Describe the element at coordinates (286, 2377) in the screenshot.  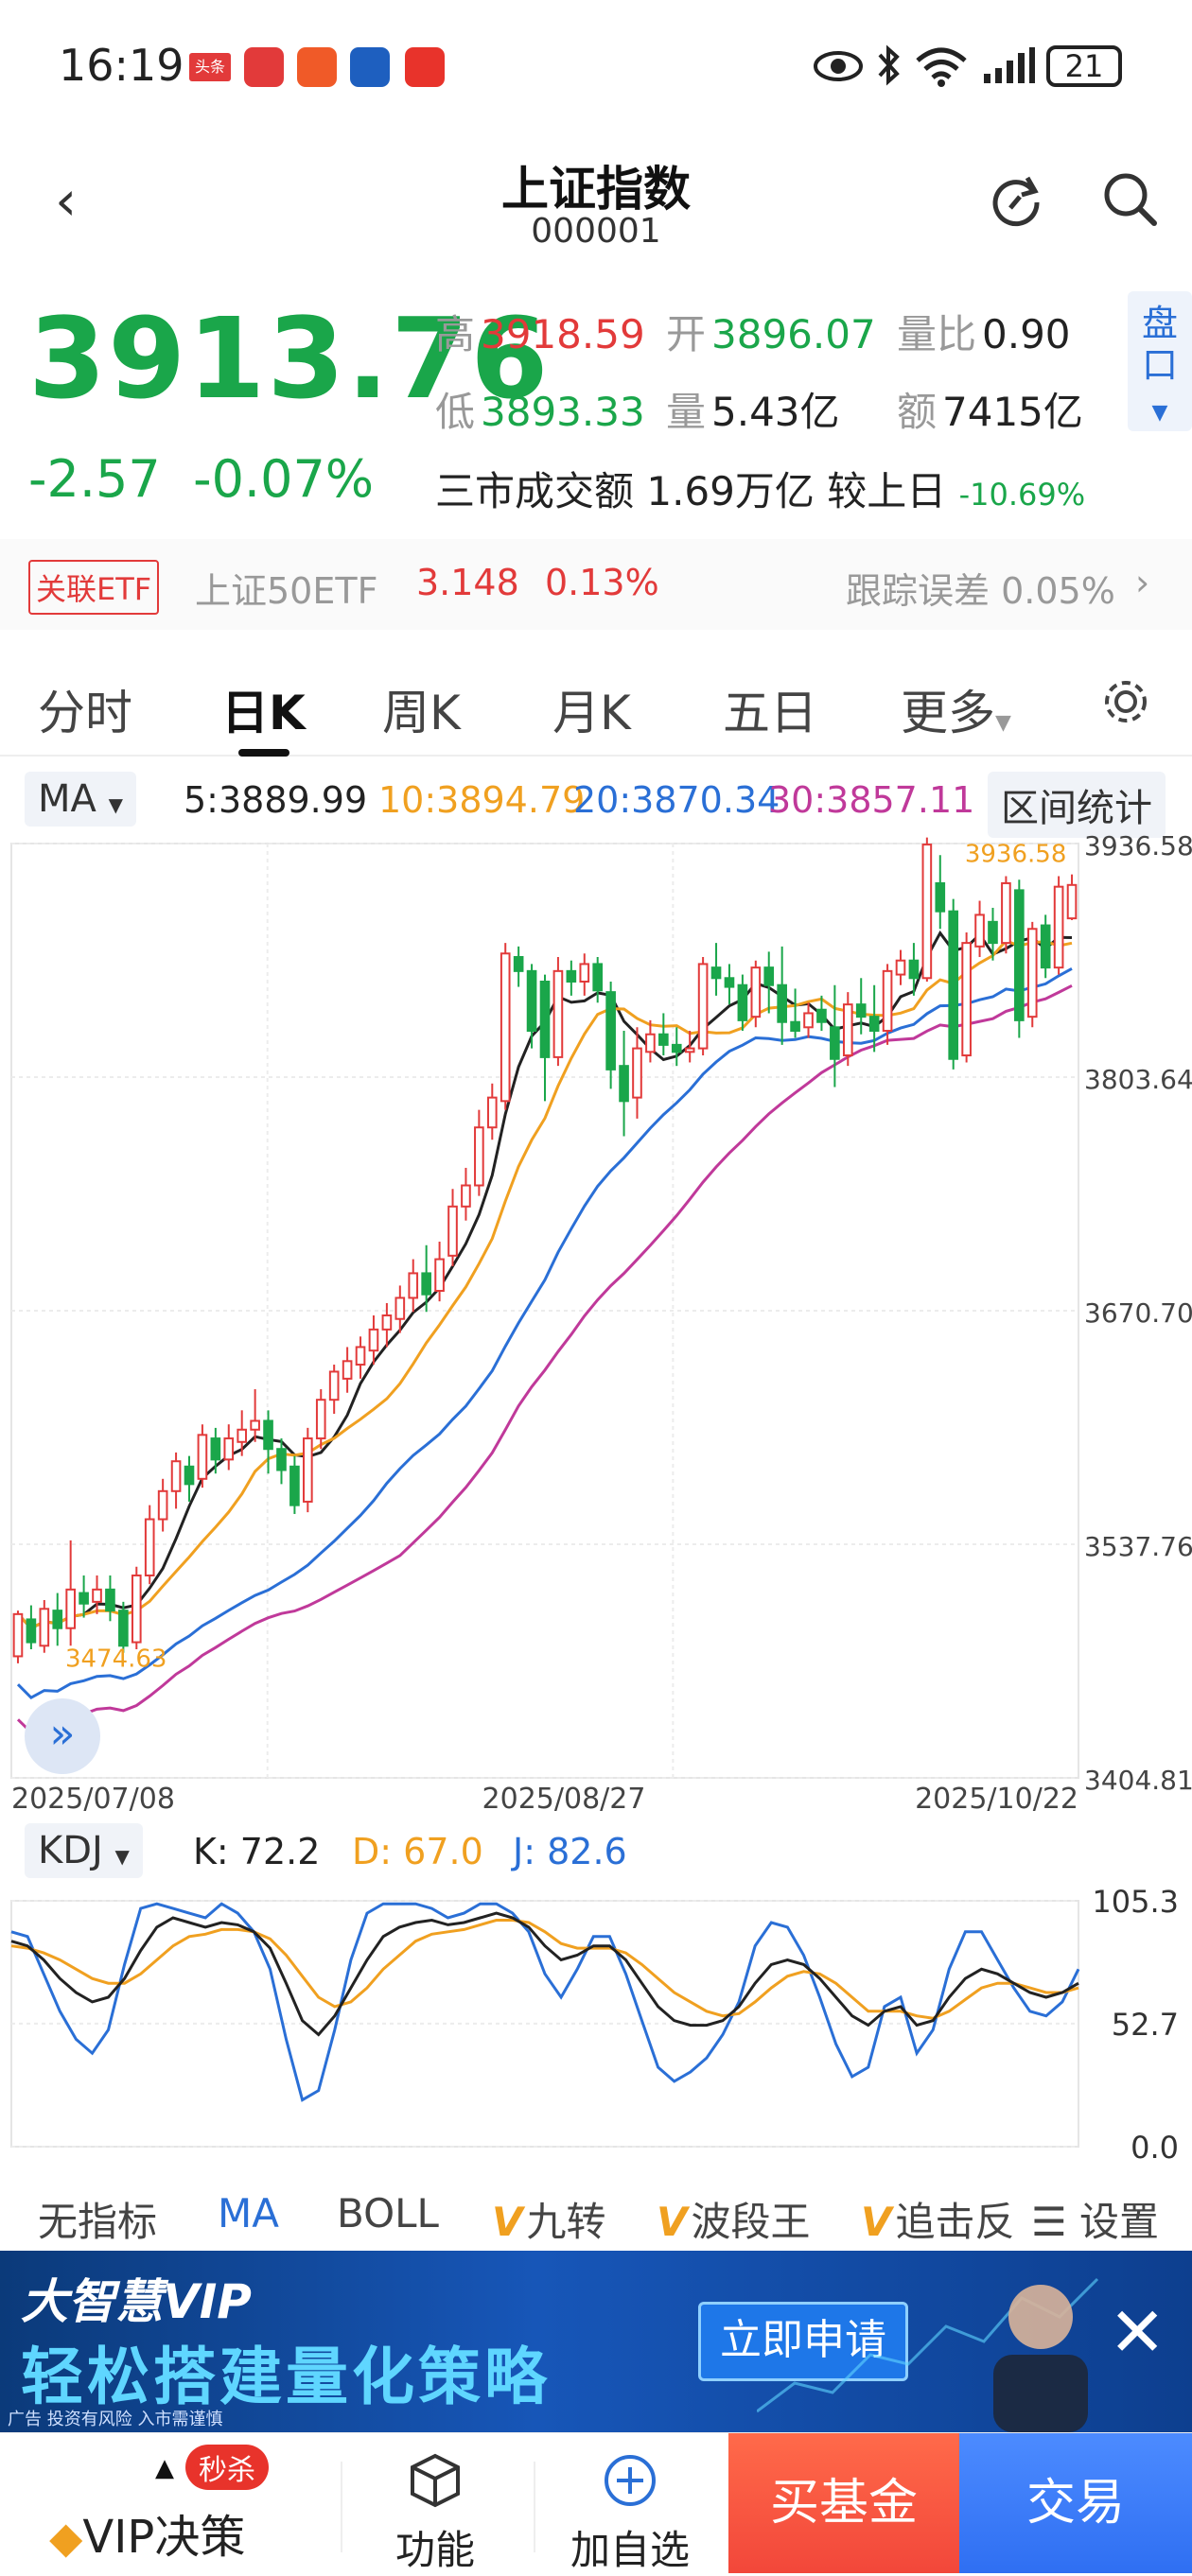
I see `banner-slogan: 轻松搭建量化策略` at that location.